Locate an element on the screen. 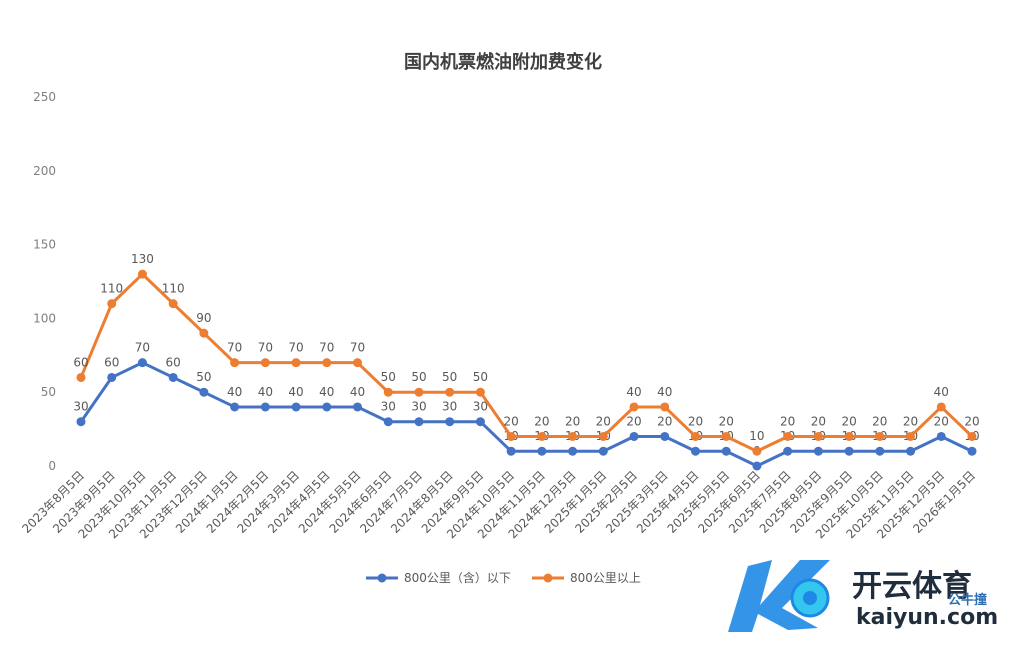 This screenshot has height=651, width=1024. watermark-logo: 开云体育 kaiyun.com 公牛撞 is located at coordinates (863, 596).